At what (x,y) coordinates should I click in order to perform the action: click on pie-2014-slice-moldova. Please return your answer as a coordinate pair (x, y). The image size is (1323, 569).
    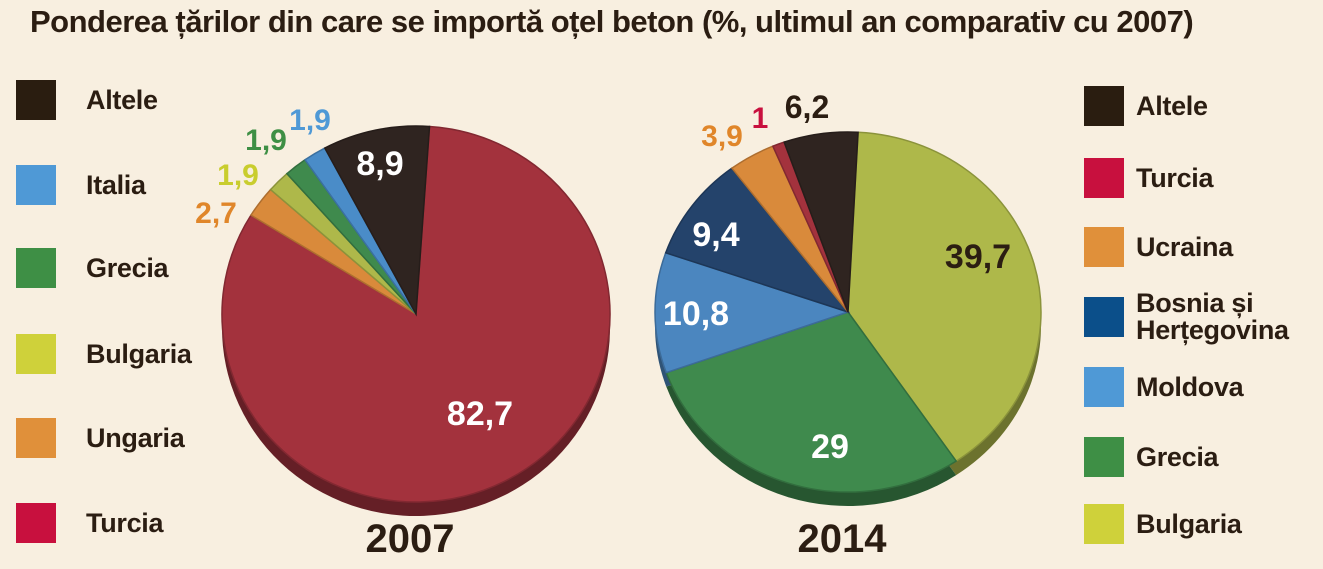
    Looking at the image, I should click on (752, 312).